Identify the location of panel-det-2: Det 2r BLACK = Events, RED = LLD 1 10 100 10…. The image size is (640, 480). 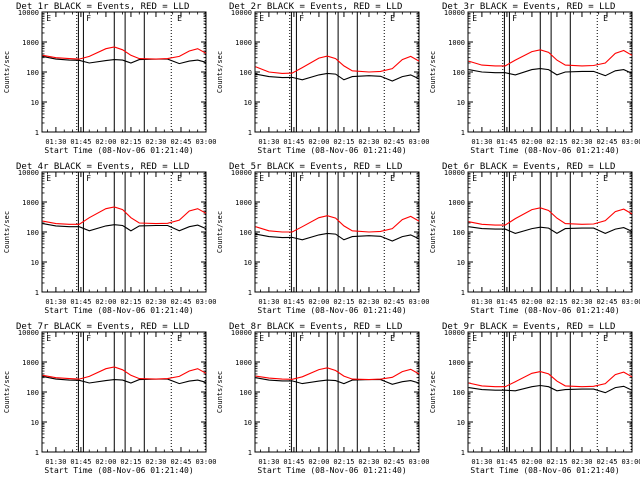
(323, 78).